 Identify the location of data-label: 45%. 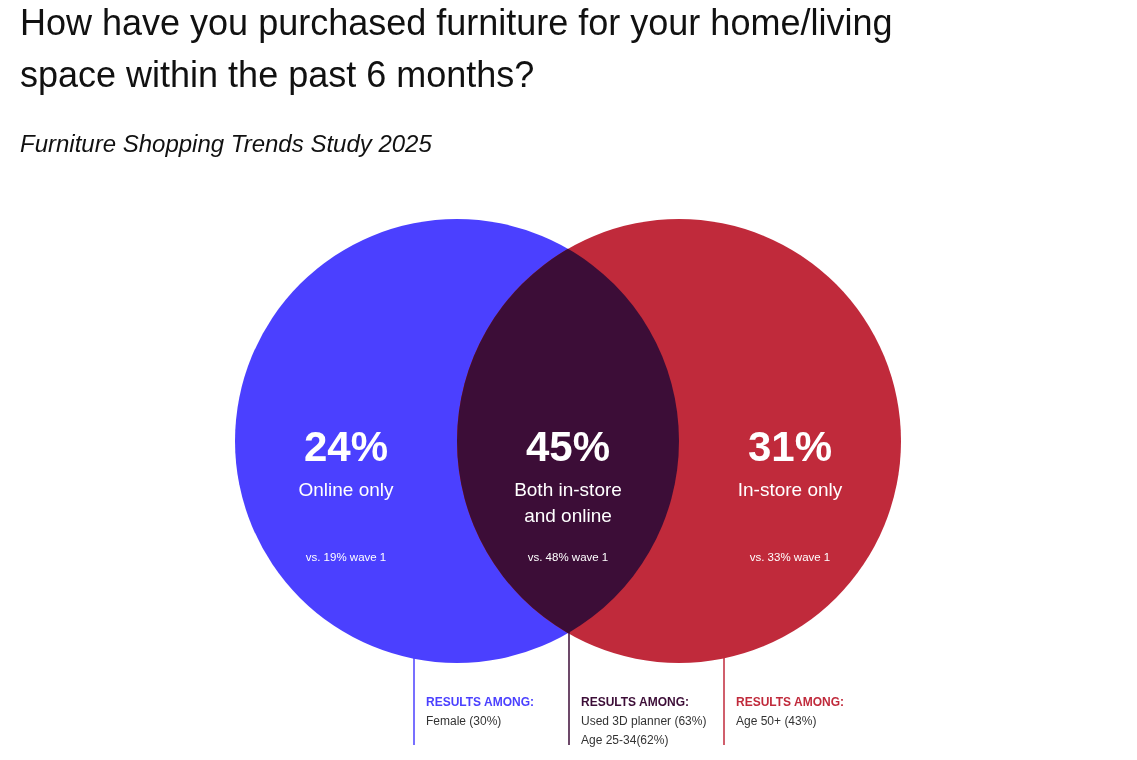
(568, 446).